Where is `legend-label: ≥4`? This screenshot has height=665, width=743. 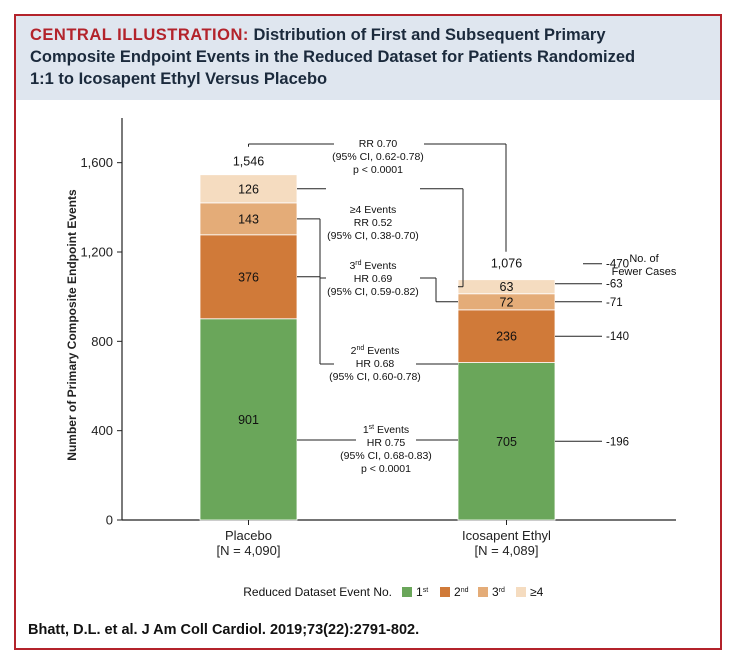
legend-label: ≥4 is located at coordinates (537, 592).